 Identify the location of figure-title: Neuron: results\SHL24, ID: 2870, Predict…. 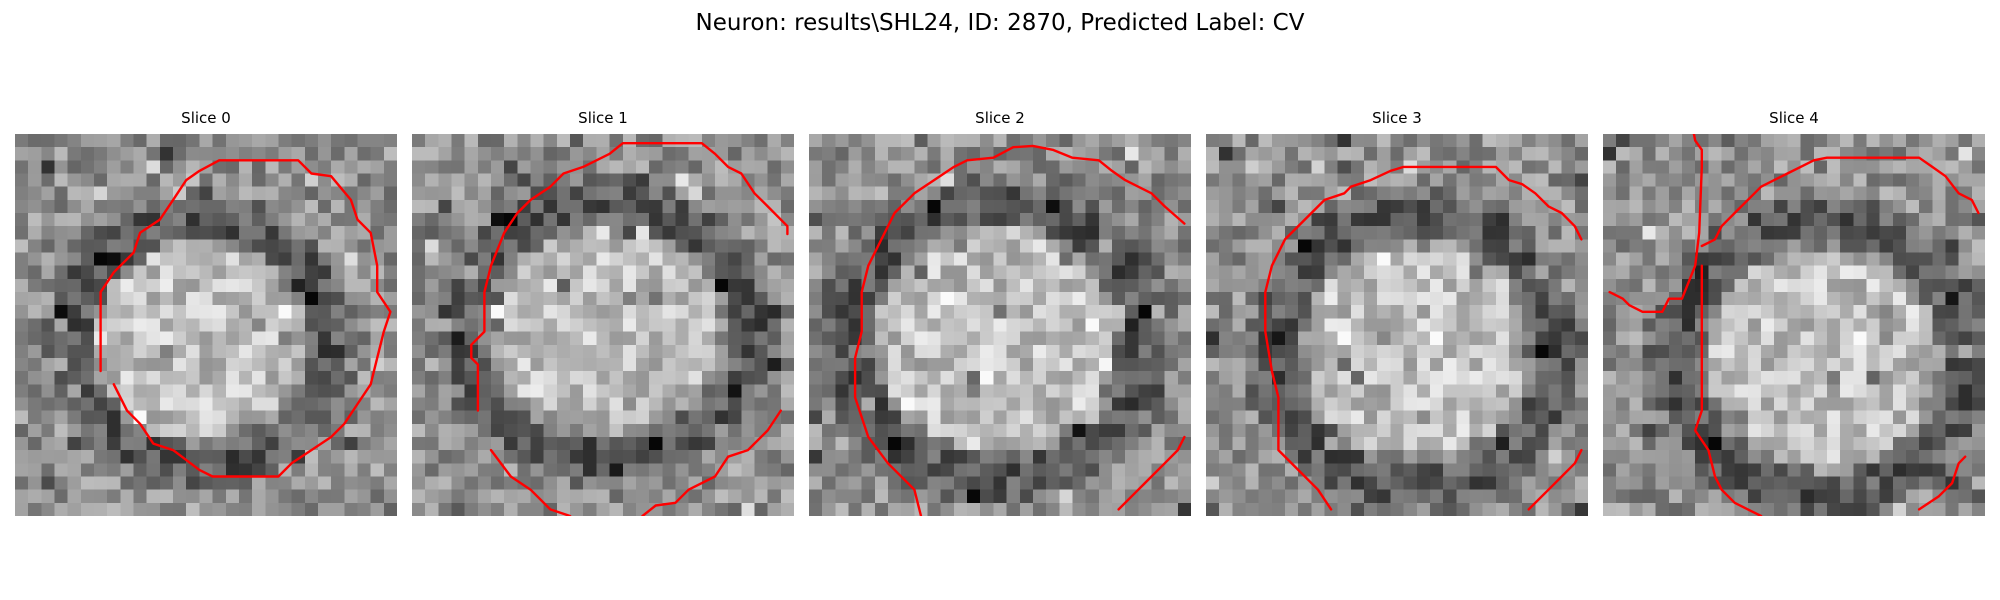
(1000, 23).